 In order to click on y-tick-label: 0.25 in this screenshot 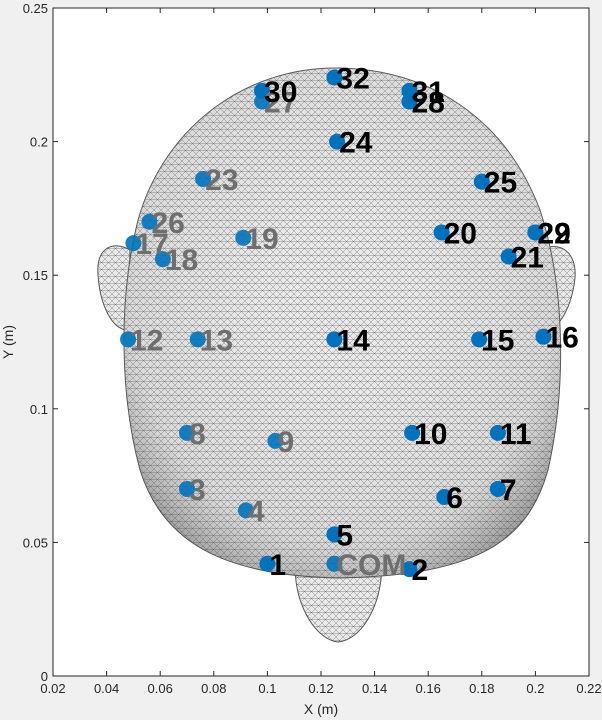, I will do `click(35, 8)`.